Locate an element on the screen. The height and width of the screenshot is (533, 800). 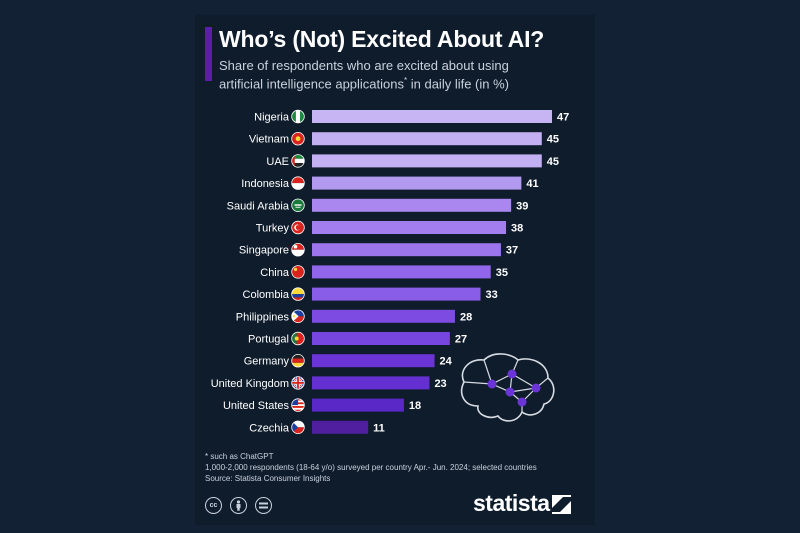
bar-row: United States 18 is located at coordinates (322, 405).